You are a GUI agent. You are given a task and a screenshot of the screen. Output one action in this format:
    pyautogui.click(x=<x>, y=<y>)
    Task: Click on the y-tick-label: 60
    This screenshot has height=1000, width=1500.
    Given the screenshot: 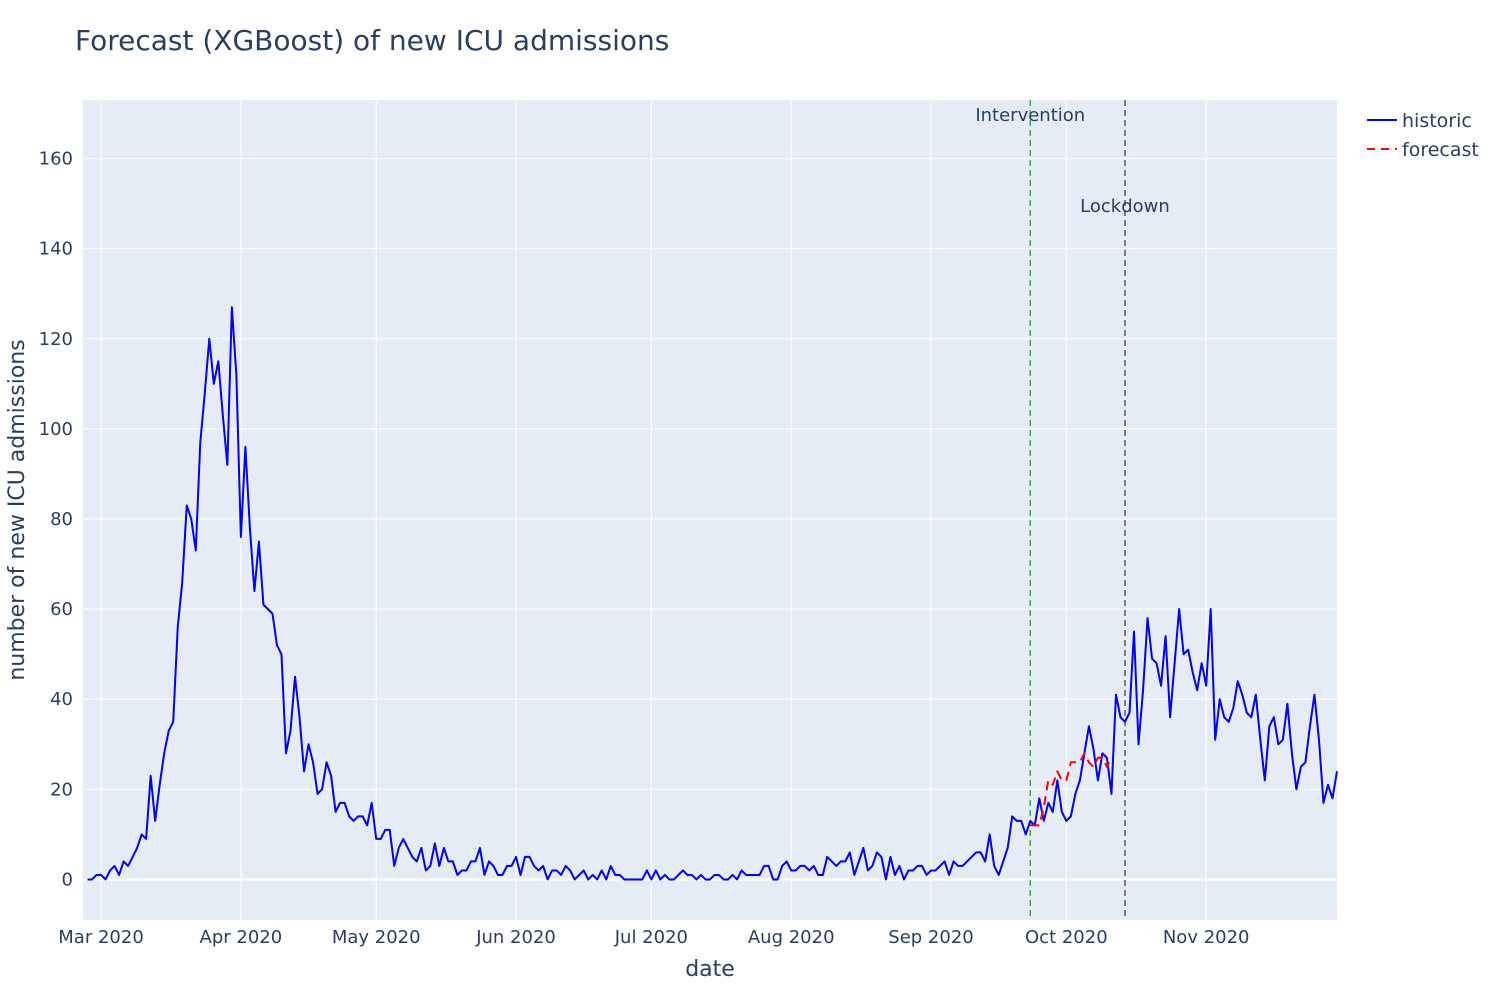 What is the action you would take?
    pyautogui.click(x=61, y=609)
    